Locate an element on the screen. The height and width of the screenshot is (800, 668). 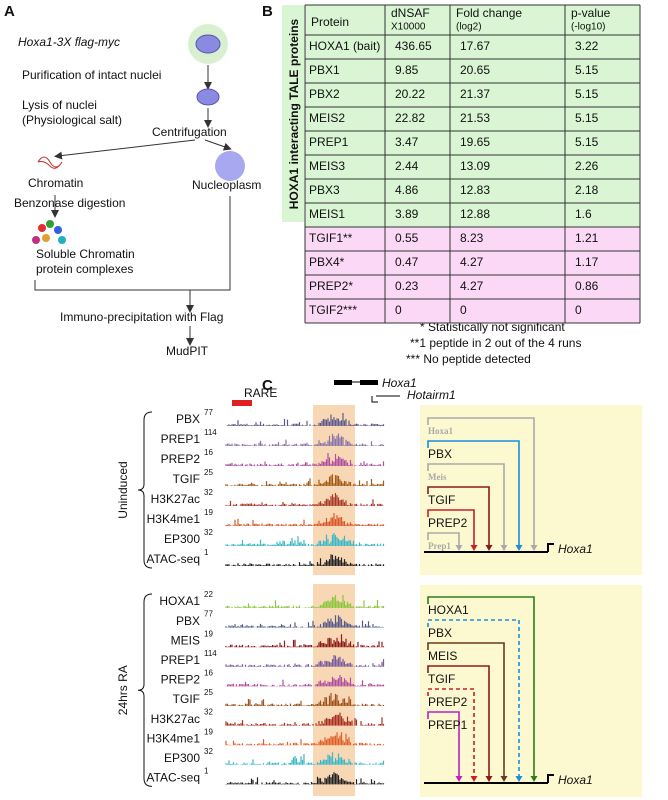
factor-label: MEIS is located at coordinates (442, 656).